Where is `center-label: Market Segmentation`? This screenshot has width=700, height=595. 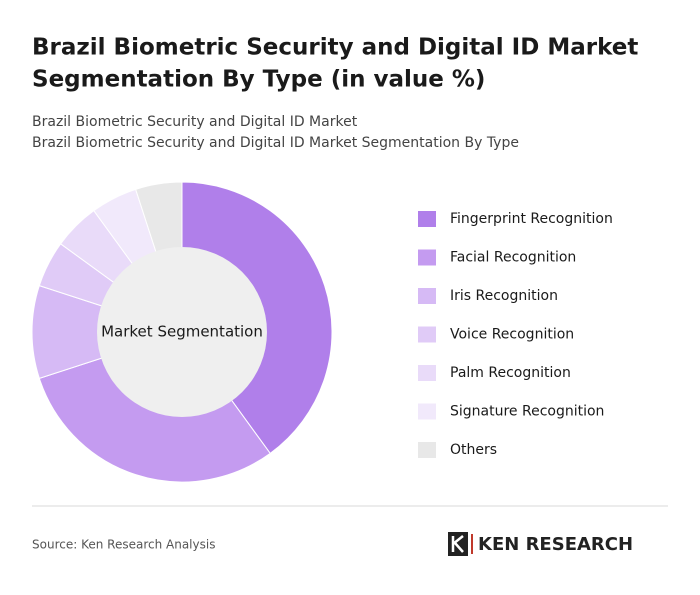 center-label: Market Segmentation is located at coordinates (182, 332).